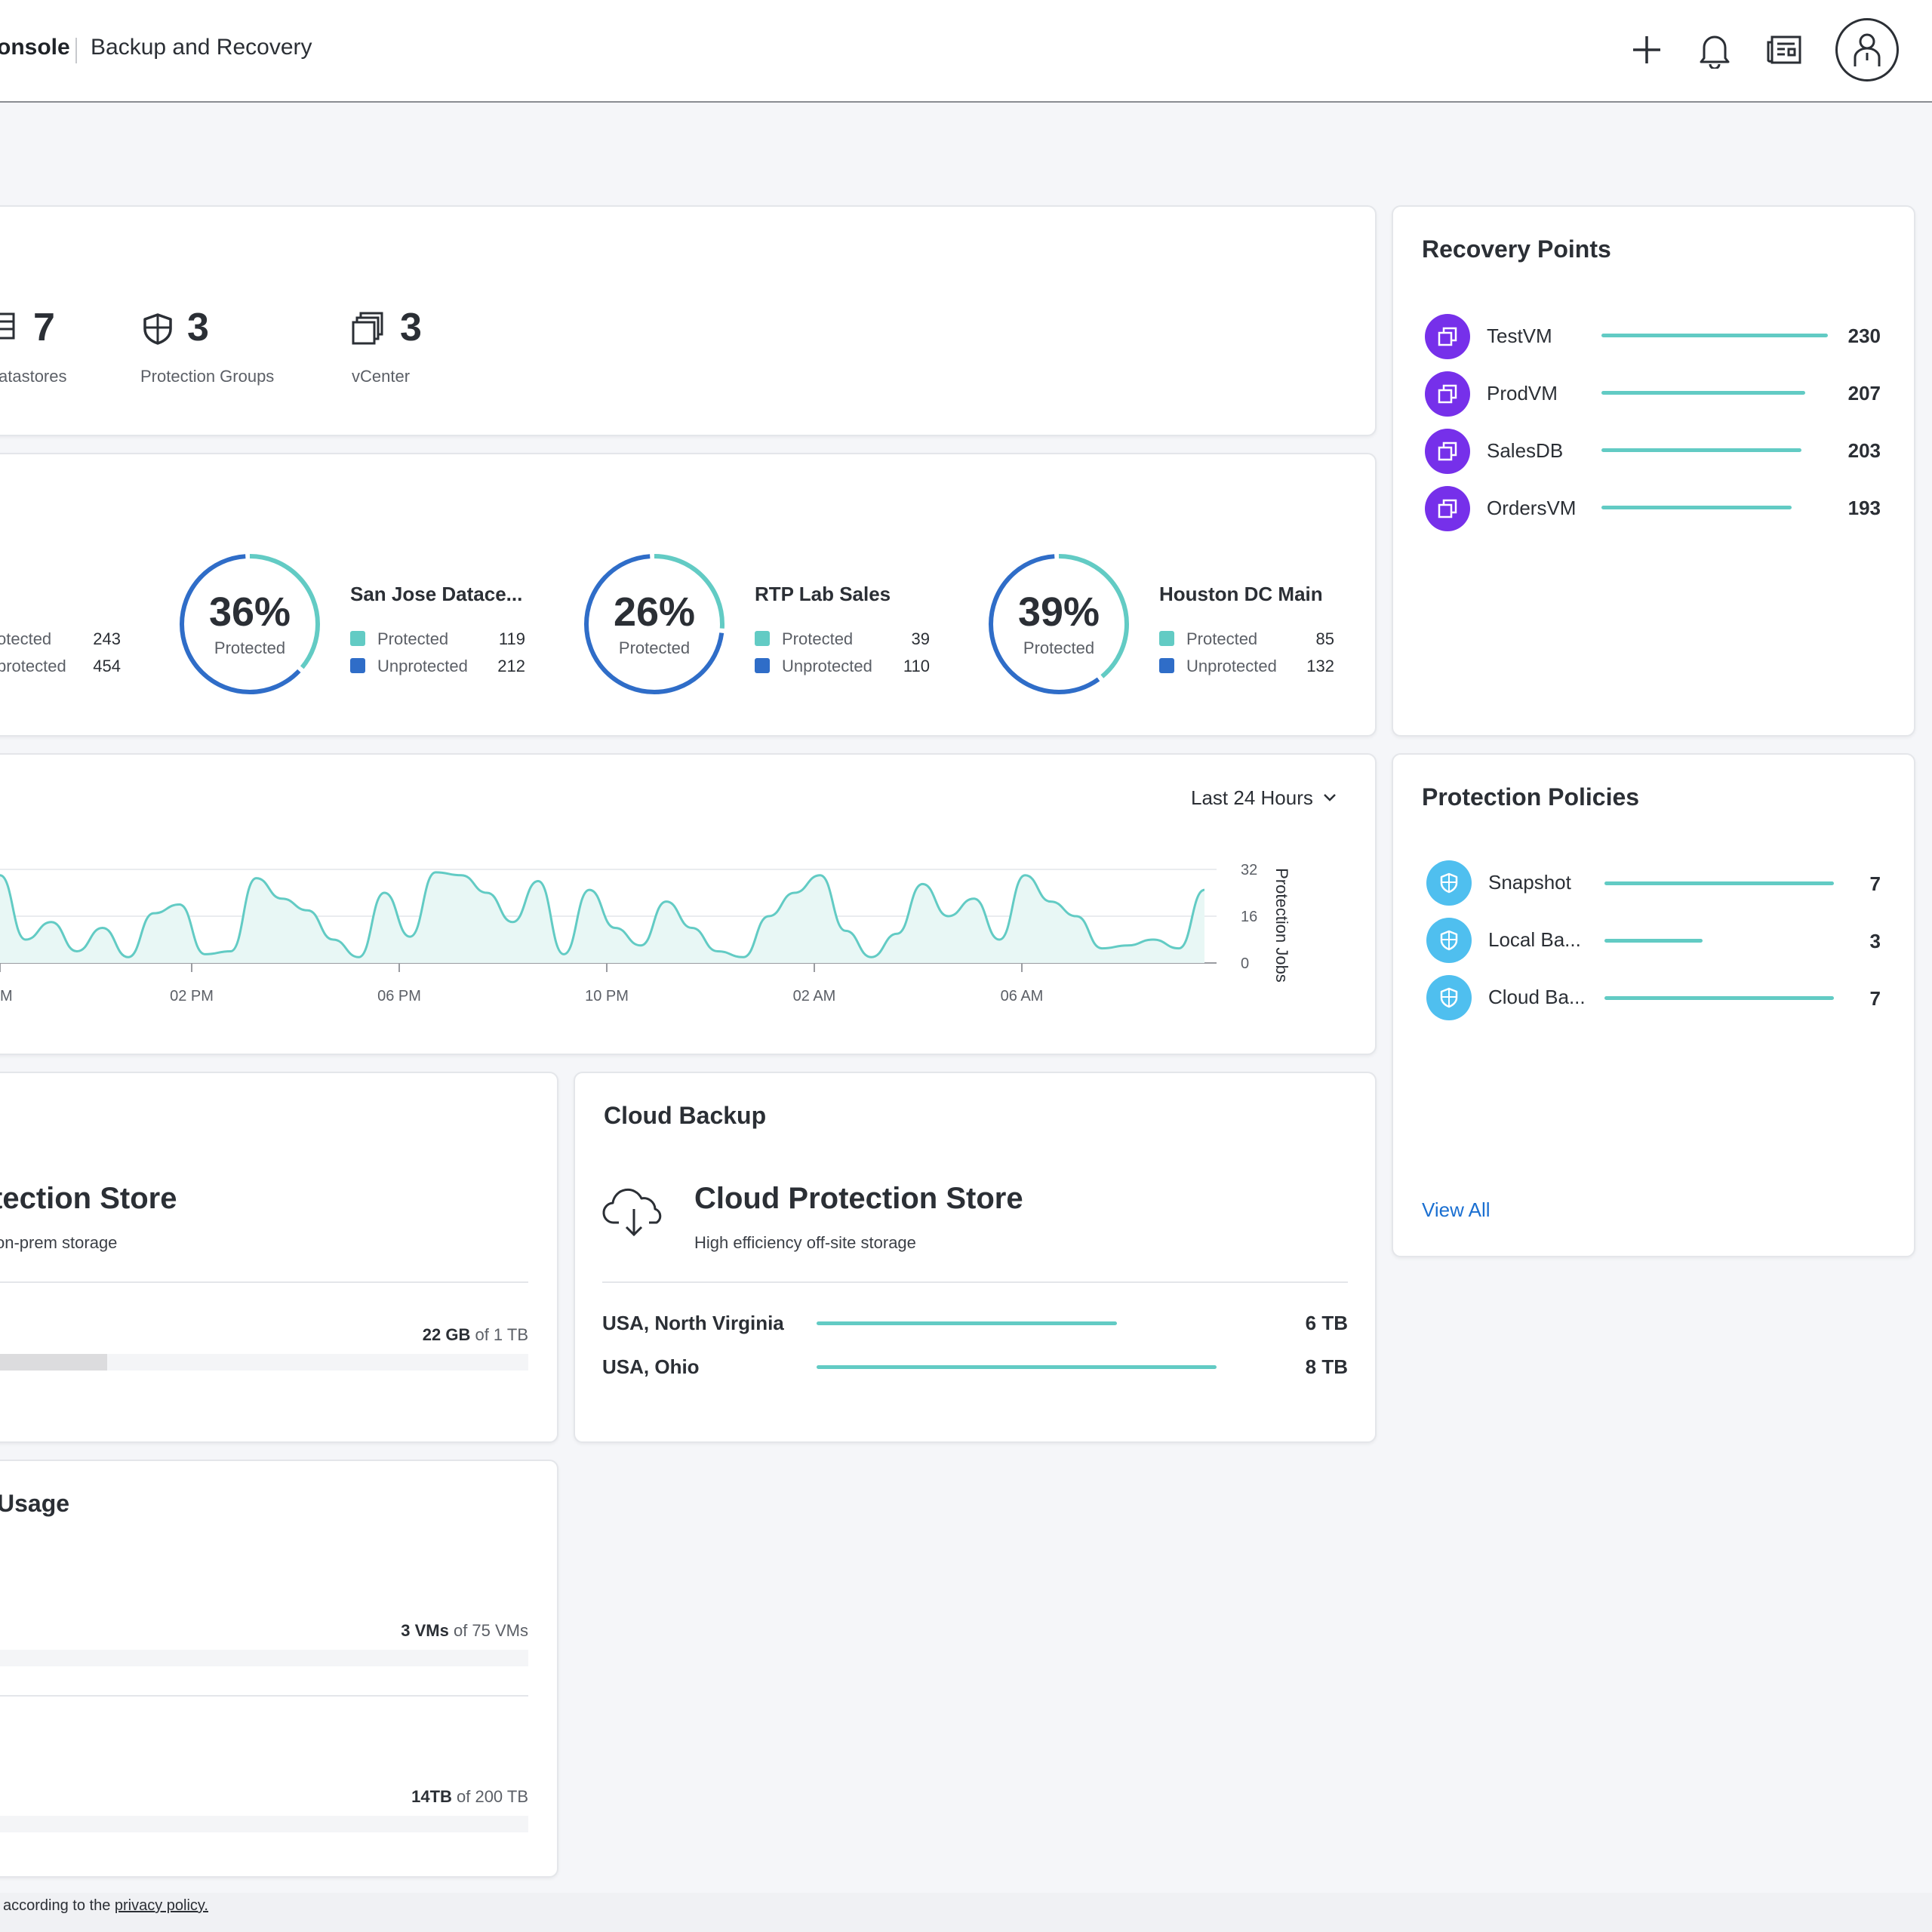 The width and height of the screenshot is (1932, 1932). What do you see at coordinates (1252, 797) in the screenshot?
I see `time-range-label: Last 24 Hours` at bounding box center [1252, 797].